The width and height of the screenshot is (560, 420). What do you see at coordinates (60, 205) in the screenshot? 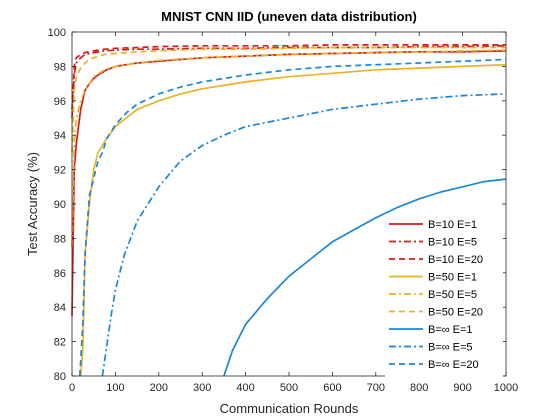
I see `y-tick-label: 90` at bounding box center [60, 205].